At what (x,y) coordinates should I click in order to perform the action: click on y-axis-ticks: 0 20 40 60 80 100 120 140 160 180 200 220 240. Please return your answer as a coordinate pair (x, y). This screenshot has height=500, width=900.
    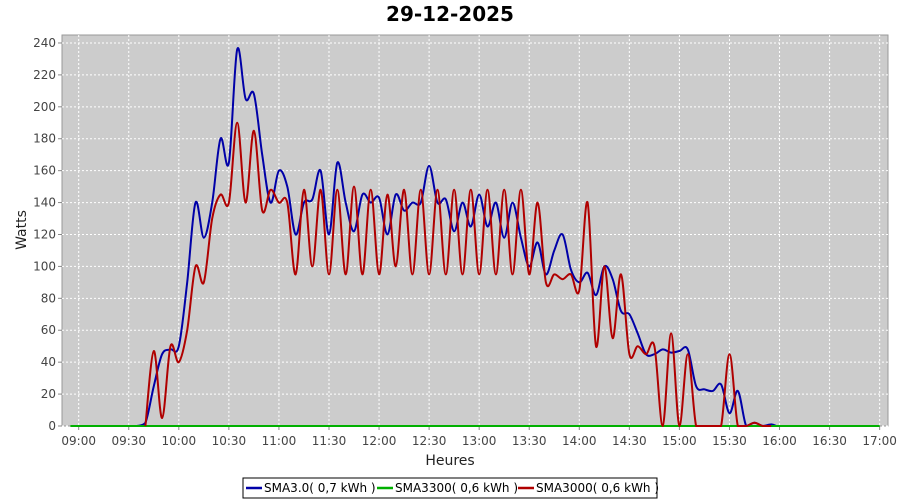
    Looking at the image, I should click on (47, 234).